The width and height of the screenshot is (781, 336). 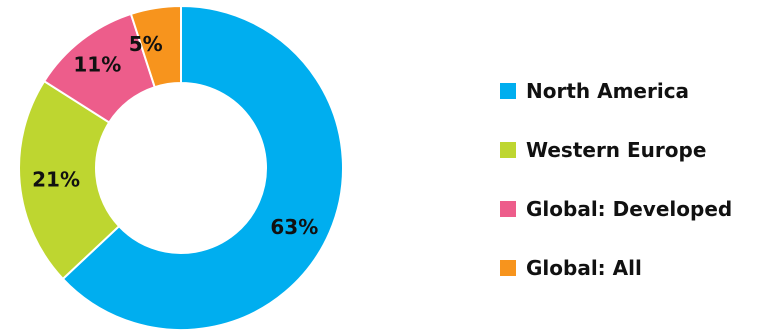 What do you see at coordinates (146, 44) in the screenshot?
I see `slice-label-global-all: 5%` at bounding box center [146, 44].